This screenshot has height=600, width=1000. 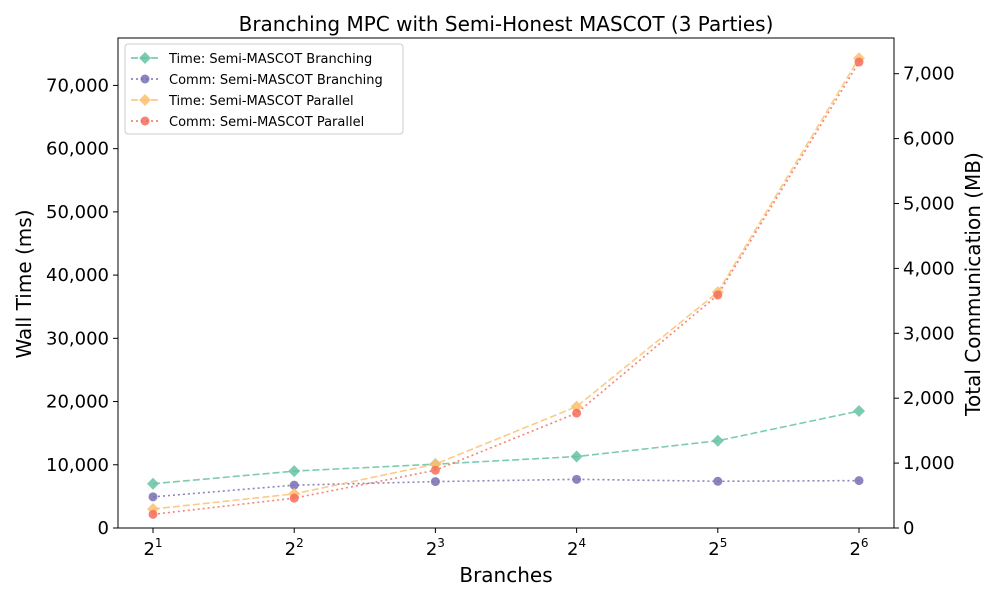 I want to click on y-right-tick-label-5: 4,000, so click(x=929, y=268).